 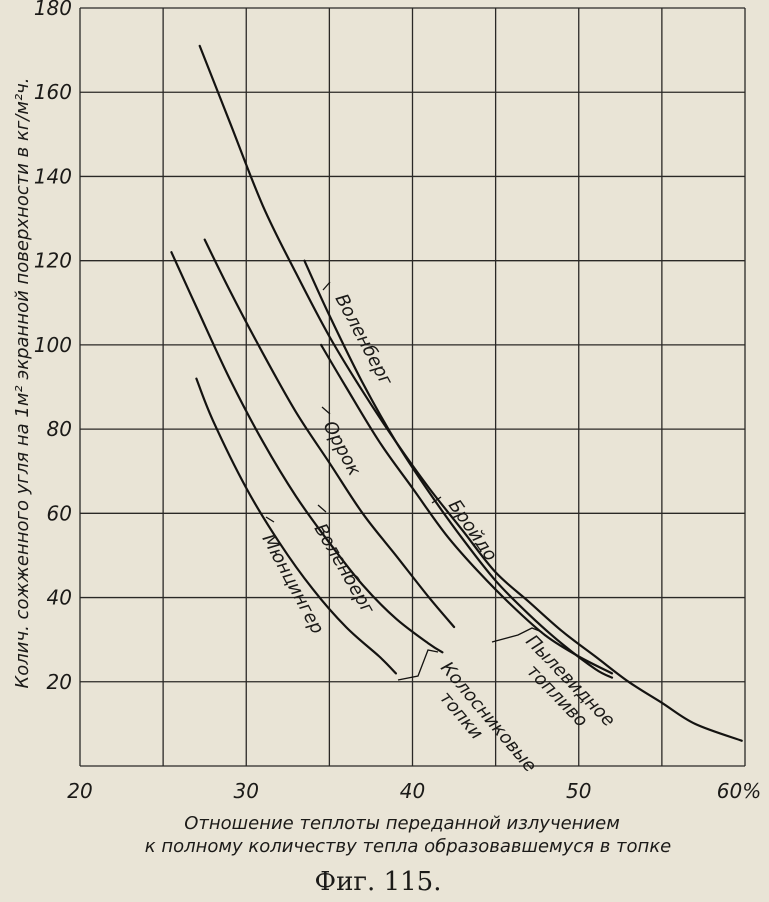 What do you see at coordinates (412, 791) in the screenshot?
I see `x-tick-label: 40` at bounding box center [412, 791].